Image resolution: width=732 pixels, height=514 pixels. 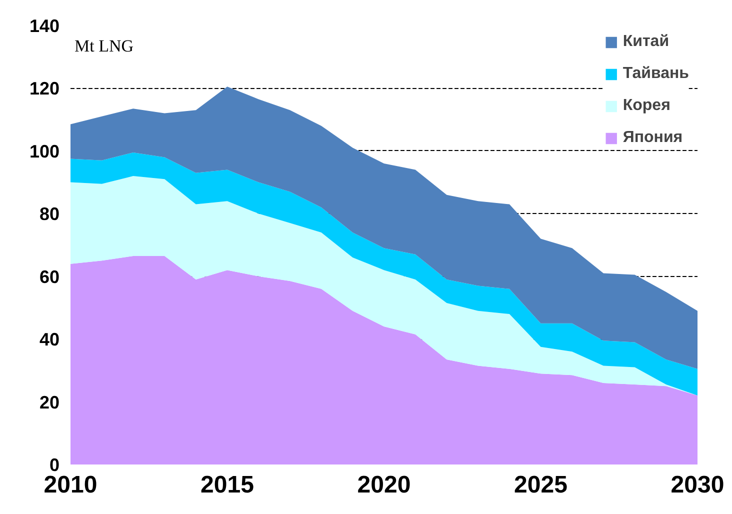 What do you see at coordinates (49, 214) in the screenshot?
I see `y-tick-label: 80` at bounding box center [49, 214].